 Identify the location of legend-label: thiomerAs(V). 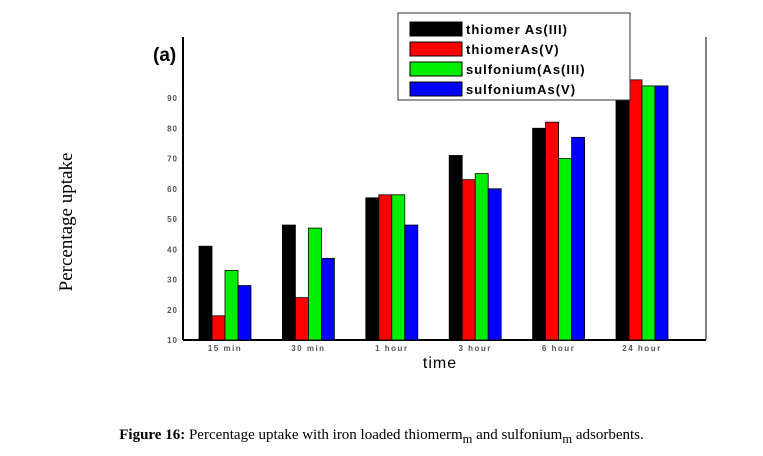
(513, 49).